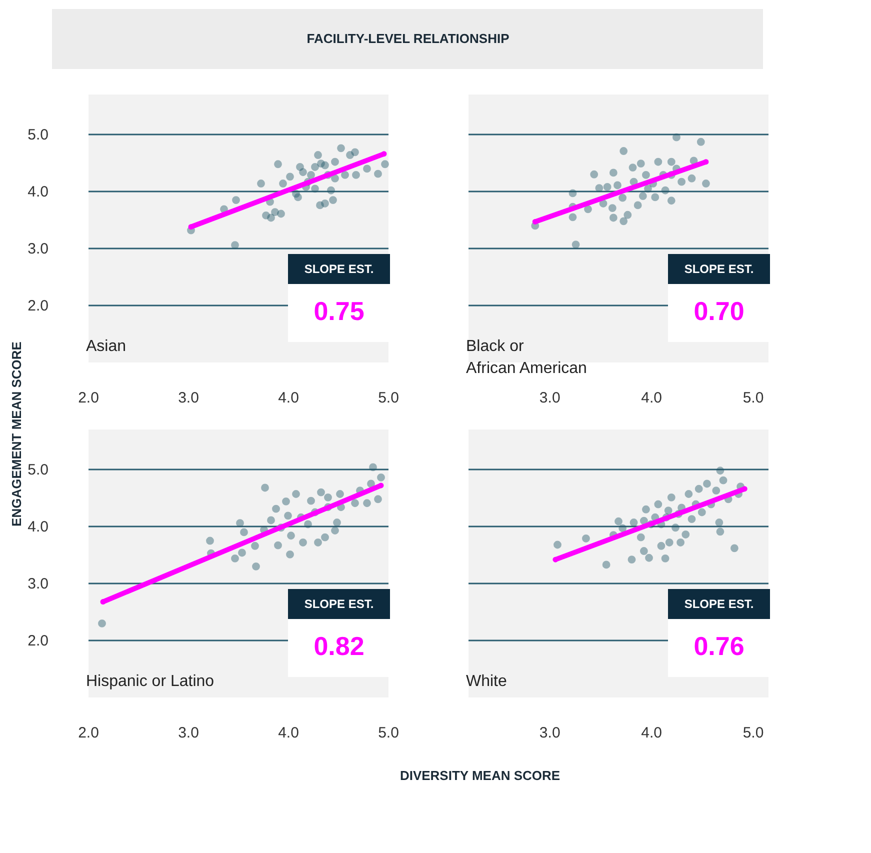  I want to click on annotation: Black or African American, so click(526, 357).